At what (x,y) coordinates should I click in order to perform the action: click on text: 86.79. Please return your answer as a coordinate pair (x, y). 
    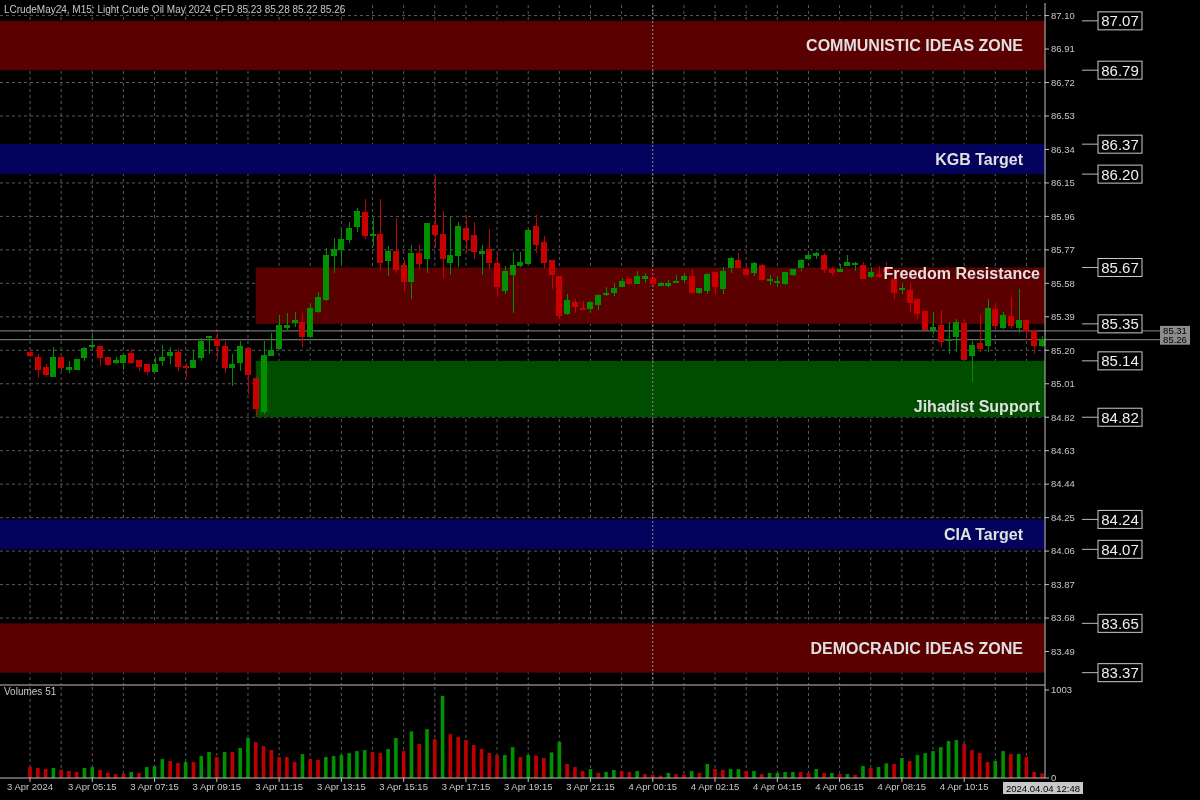
    Looking at the image, I should click on (1120, 70).